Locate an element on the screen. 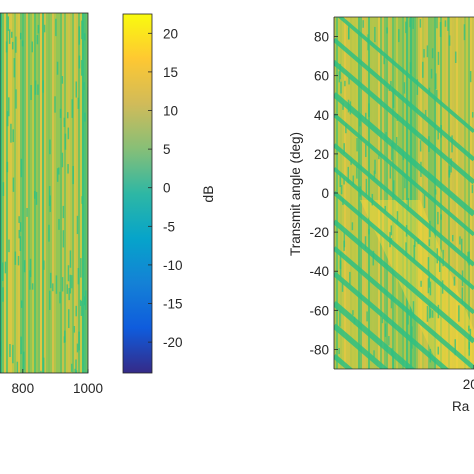  right-y-tick-label: 40 is located at coordinates (321, 115).